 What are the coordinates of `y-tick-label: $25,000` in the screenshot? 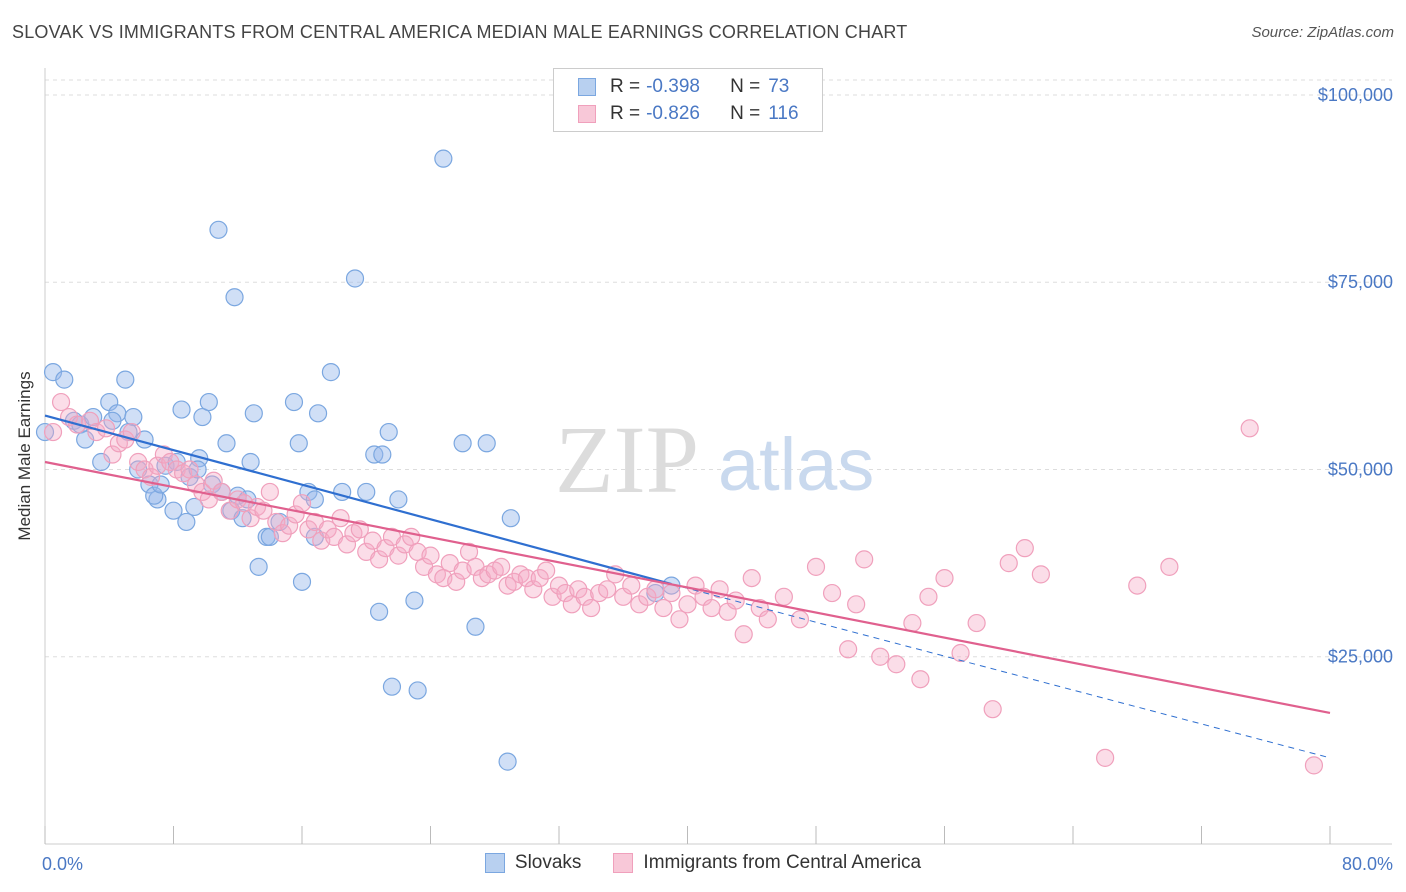 It's located at (1360, 657).